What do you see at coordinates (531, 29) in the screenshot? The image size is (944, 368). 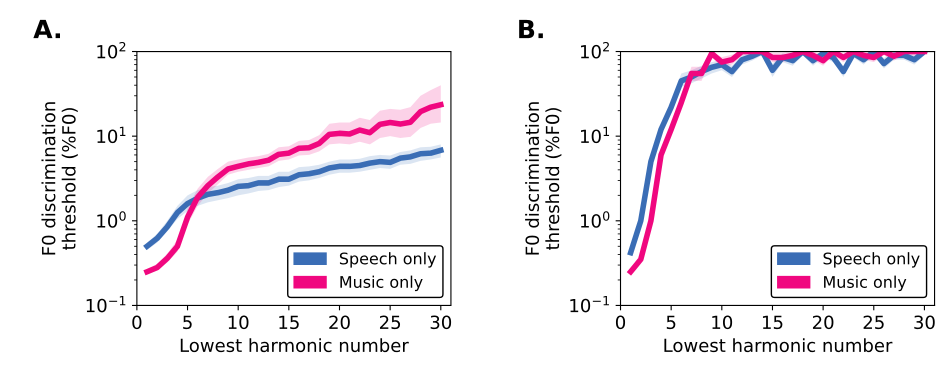 I see `chart-title: B.` at bounding box center [531, 29].